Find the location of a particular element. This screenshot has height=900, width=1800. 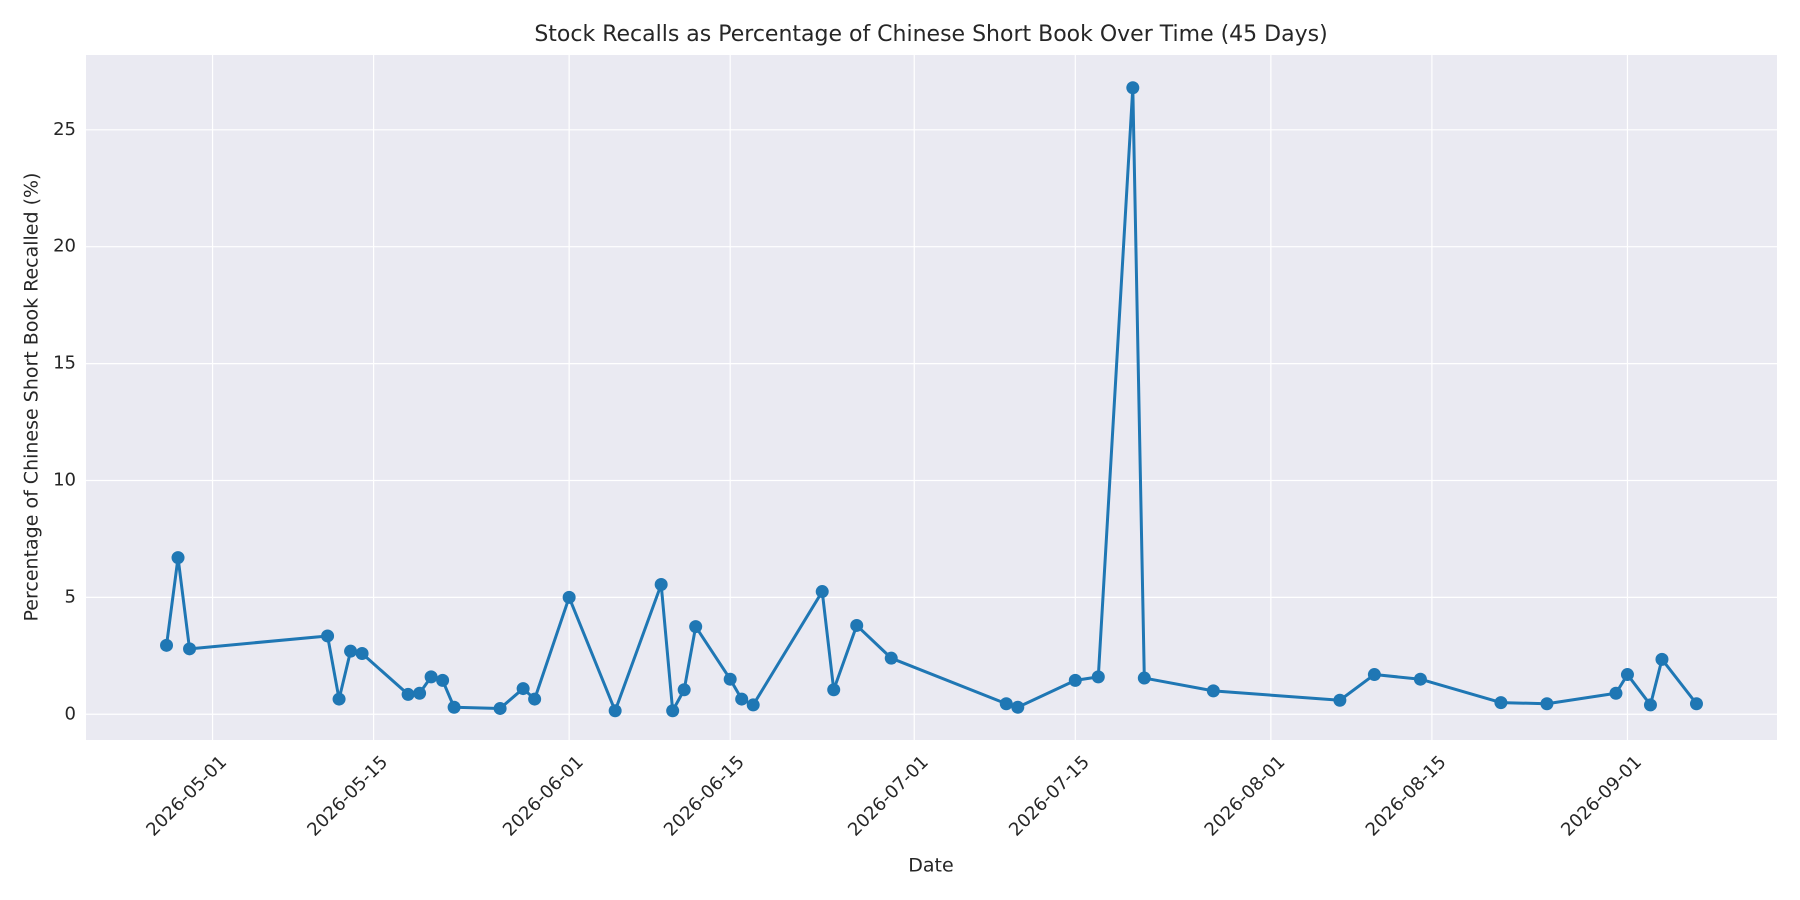

x-tick-label: 2026-08-01 is located at coordinates (1245, 796).